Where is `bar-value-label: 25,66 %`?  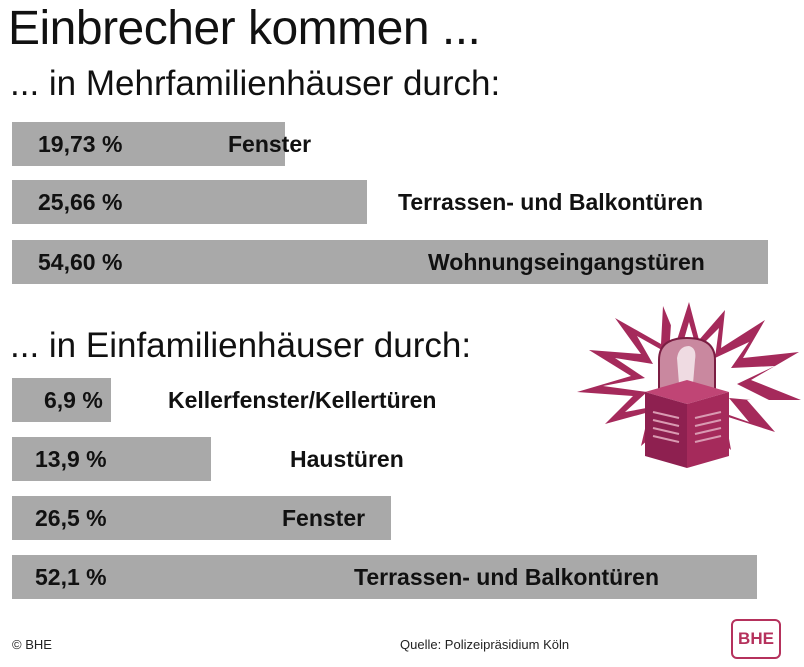 bar-value-label: 25,66 % is located at coordinates (80, 202).